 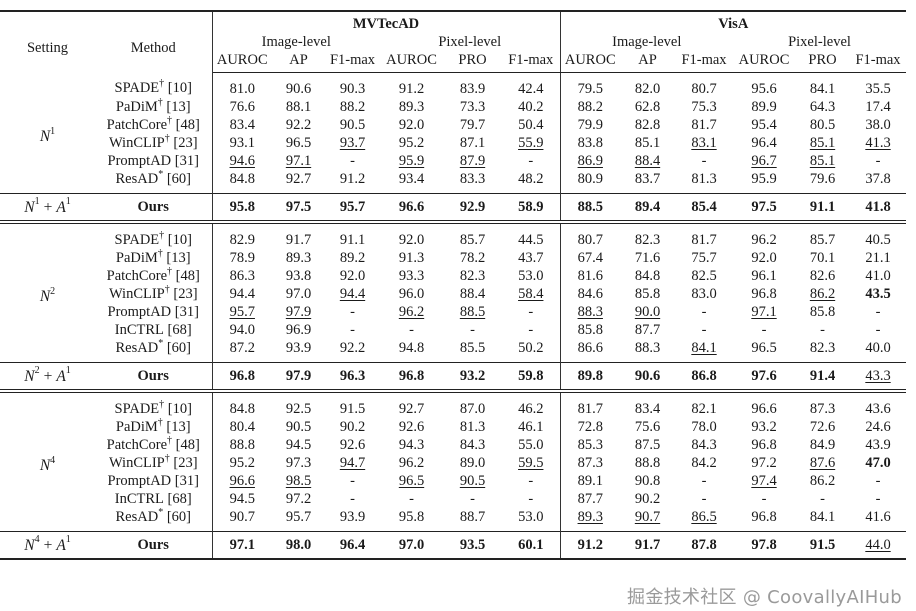 What do you see at coordinates (472, 178) in the screenshot?
I see `cell-value: 83.3` at bounding box center [472, 178].